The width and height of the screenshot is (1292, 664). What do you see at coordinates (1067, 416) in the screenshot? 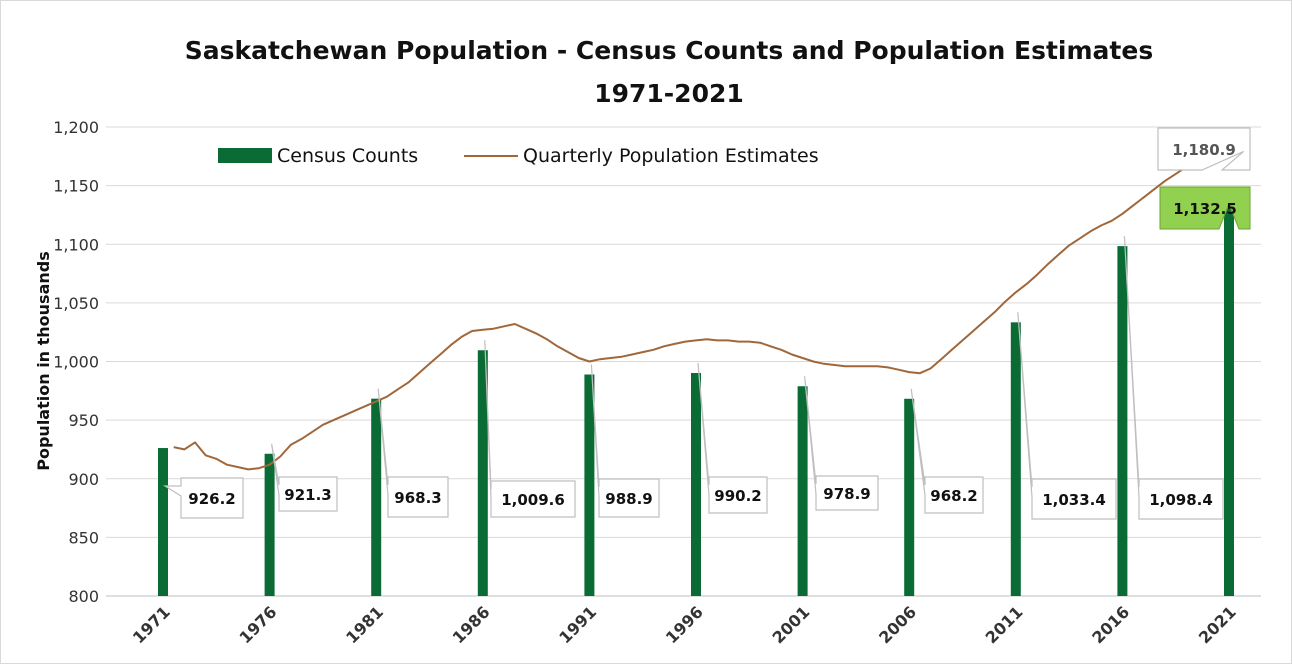
I see `data-label-callout-2011` at bounding box center [1067, 416].